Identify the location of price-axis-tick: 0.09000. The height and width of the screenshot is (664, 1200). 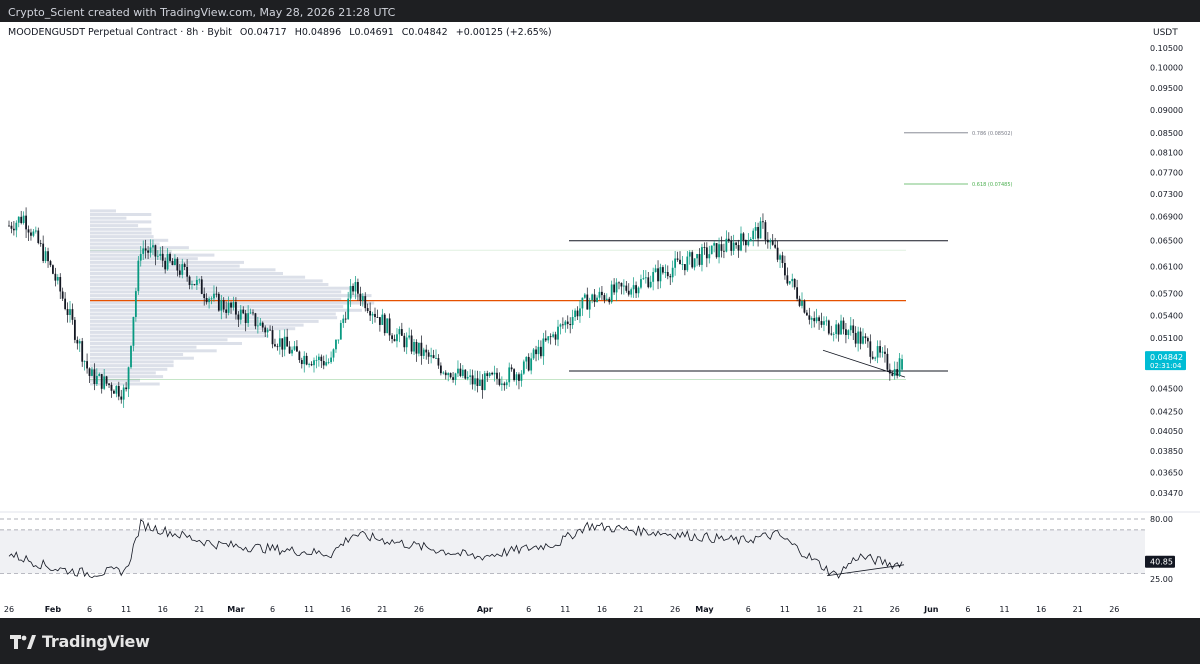
(1166, 110).